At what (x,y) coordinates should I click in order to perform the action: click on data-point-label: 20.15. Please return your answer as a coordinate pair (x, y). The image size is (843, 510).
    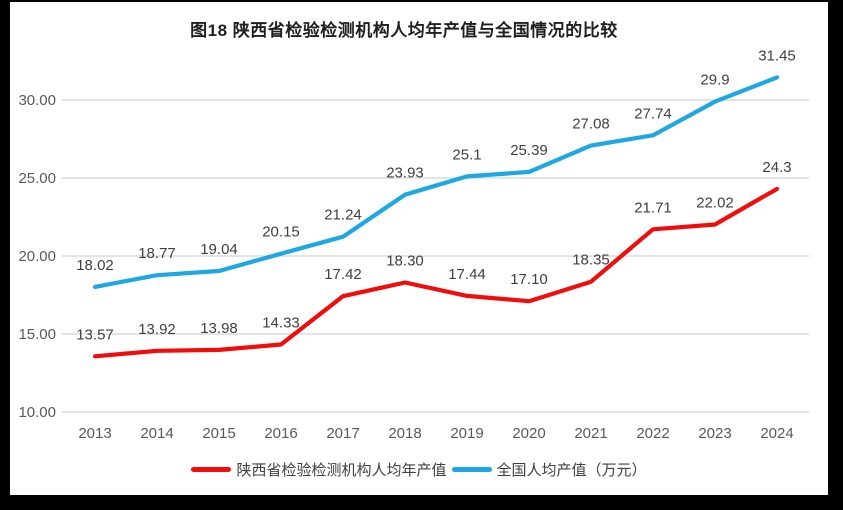
    Looking at the image, I should click on (281, 232).